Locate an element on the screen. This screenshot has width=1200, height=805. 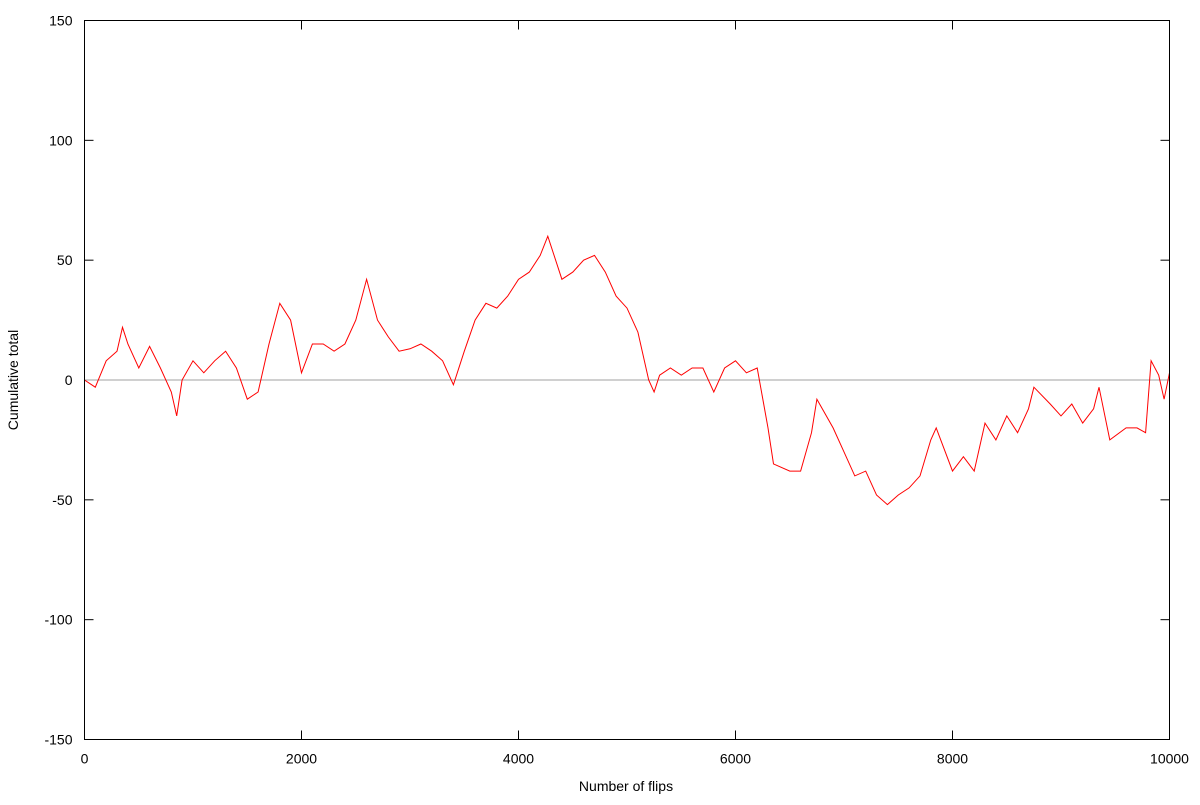
y-tick-label: -150 is located at coordinates (58, 740).